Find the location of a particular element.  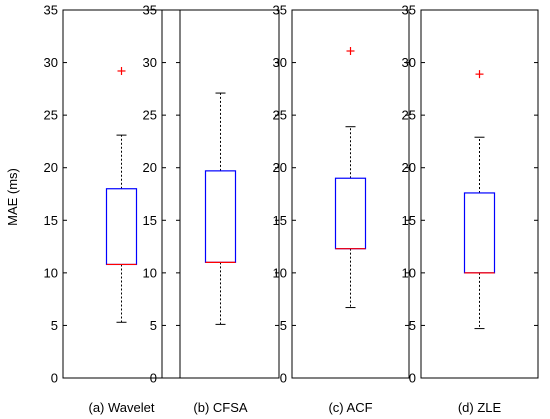

panel-label: (d) ZLE is located at coordinates (480, 407).